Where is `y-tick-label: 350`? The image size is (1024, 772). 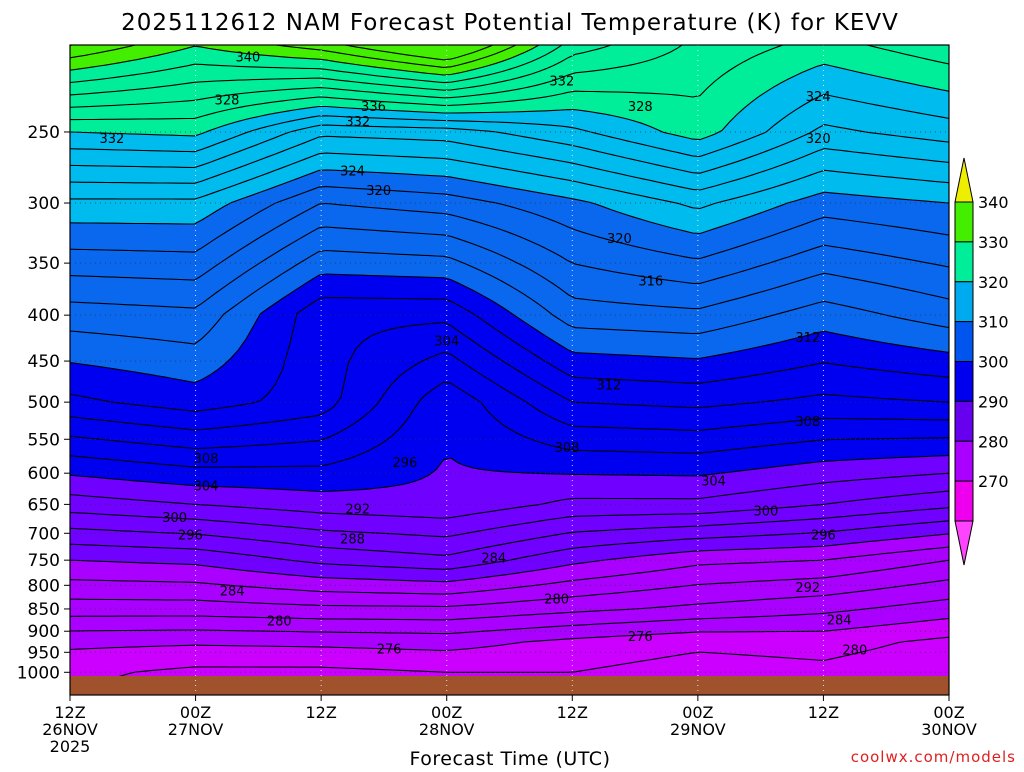
y-tick-label: 350 is located at coordinates (44, 264).